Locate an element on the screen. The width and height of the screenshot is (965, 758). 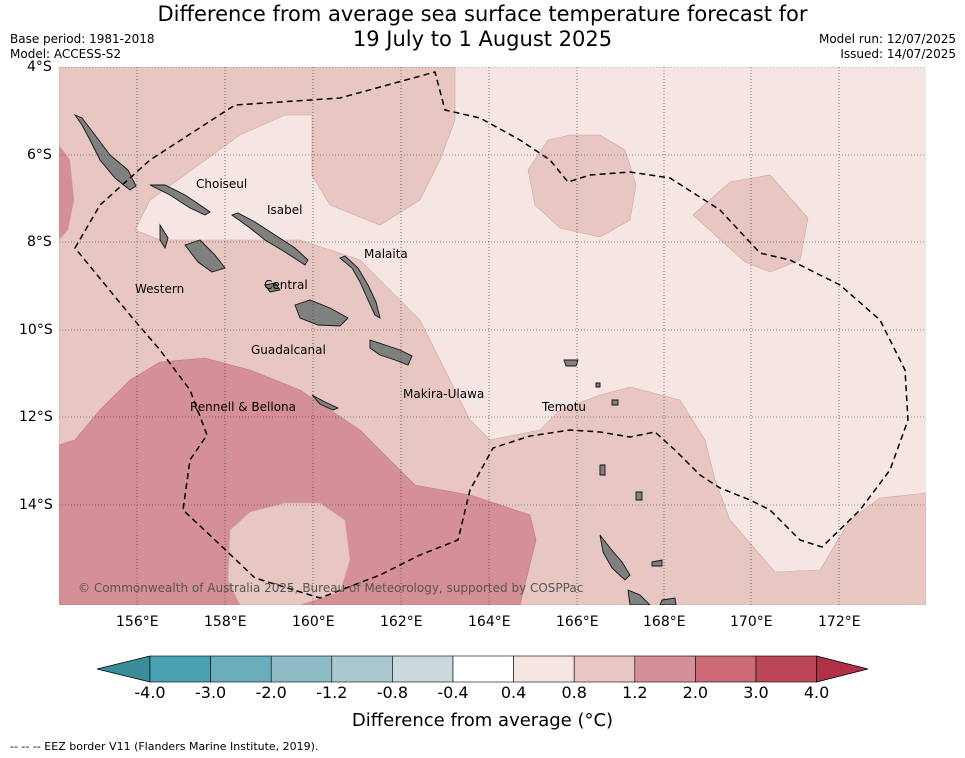
lon-tick: 166°E is located at coordinates (577, 622).